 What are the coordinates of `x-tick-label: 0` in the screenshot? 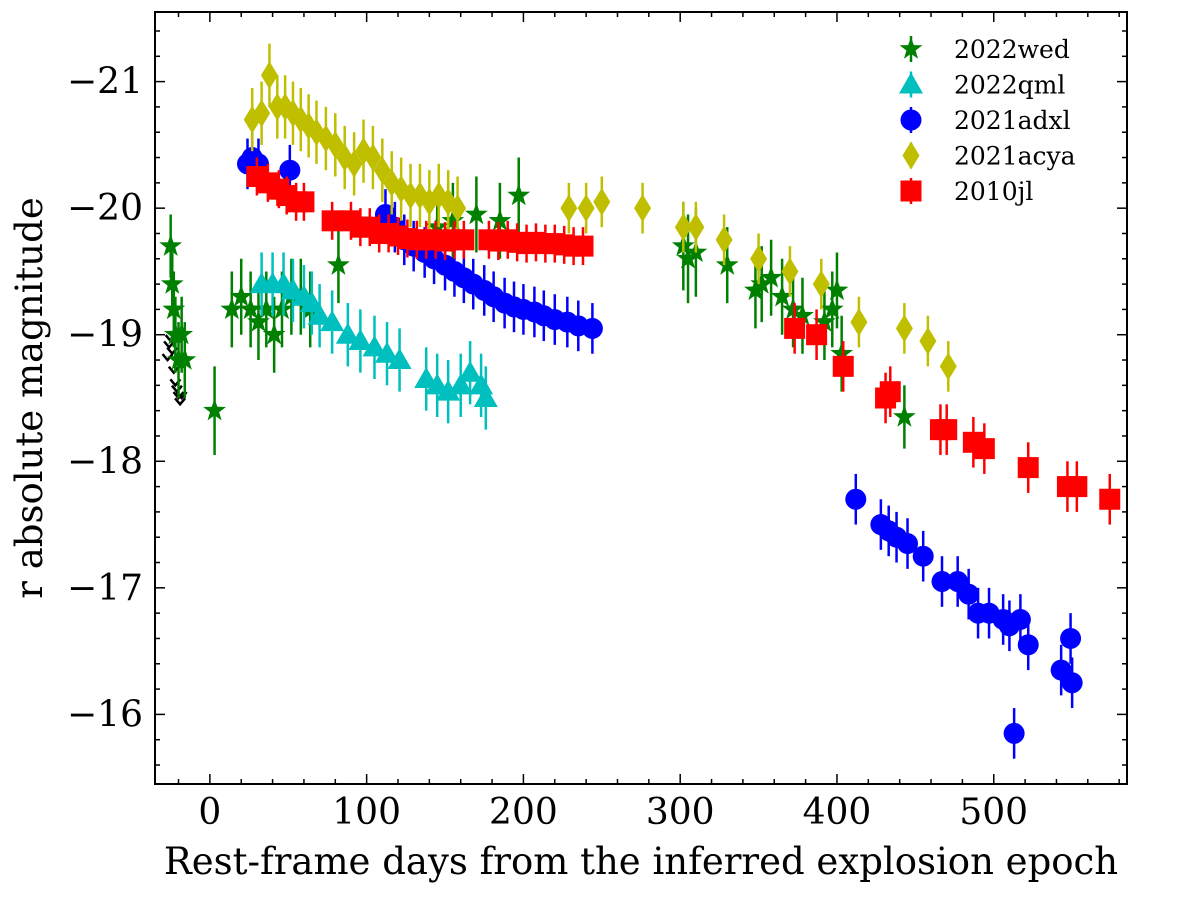 It's located at (209, 812).